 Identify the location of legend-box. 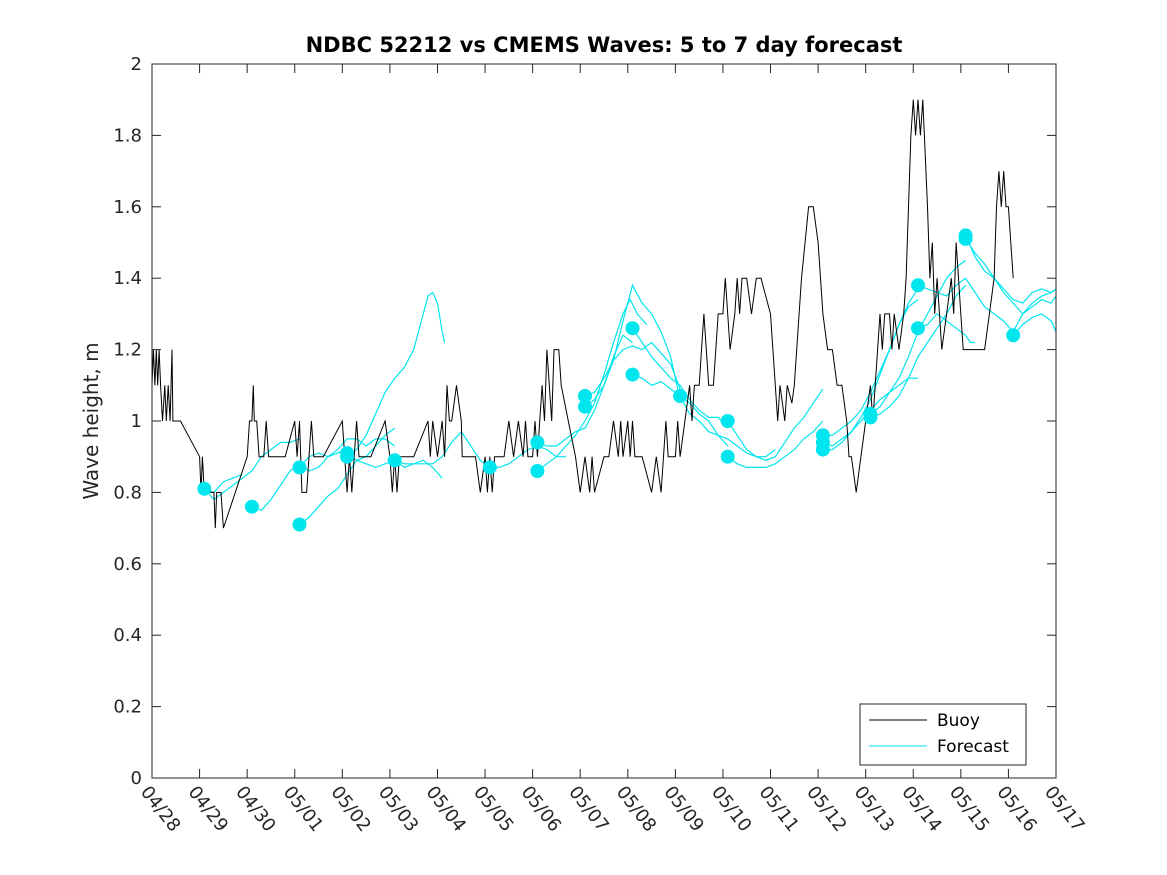
(943, 734).